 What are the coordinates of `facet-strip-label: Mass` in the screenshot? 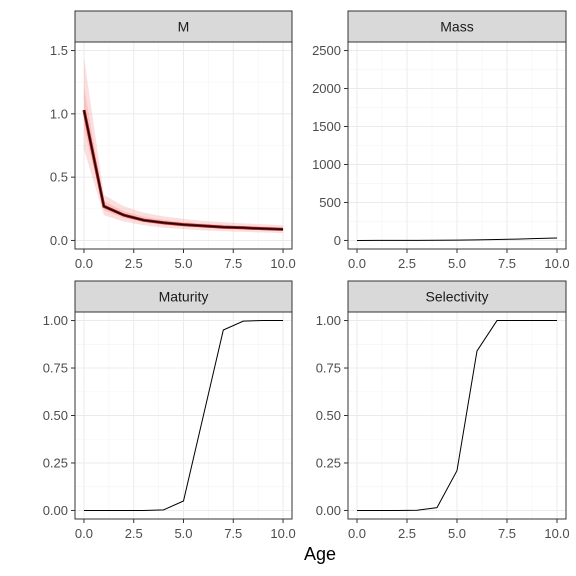 It's located at (456, 27).